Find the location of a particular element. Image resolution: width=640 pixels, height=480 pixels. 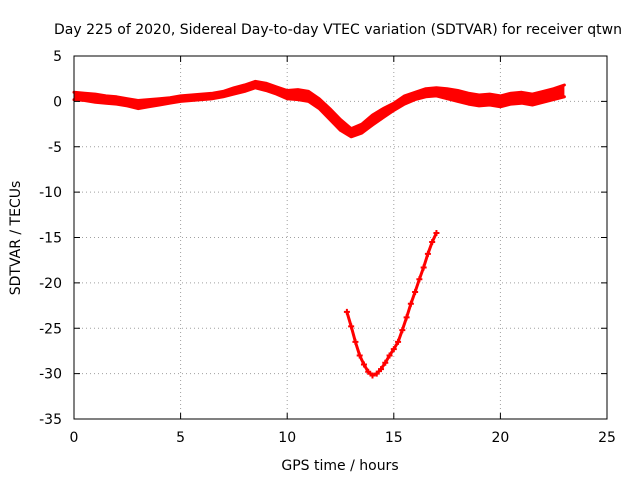

y-tick-label: -25 is located at coordinates (50, 329).